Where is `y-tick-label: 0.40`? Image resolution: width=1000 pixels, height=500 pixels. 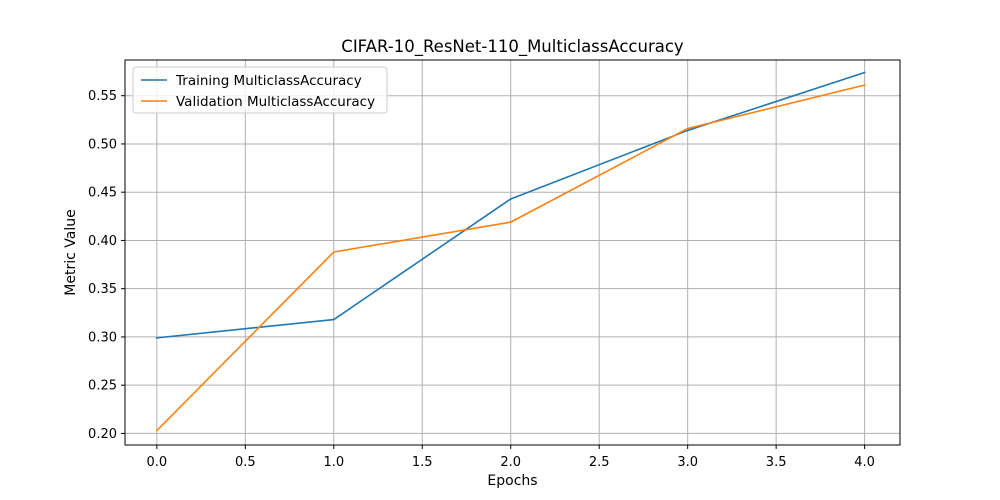
y-tick-label: 0.40 is located at coordinates (102, 241).